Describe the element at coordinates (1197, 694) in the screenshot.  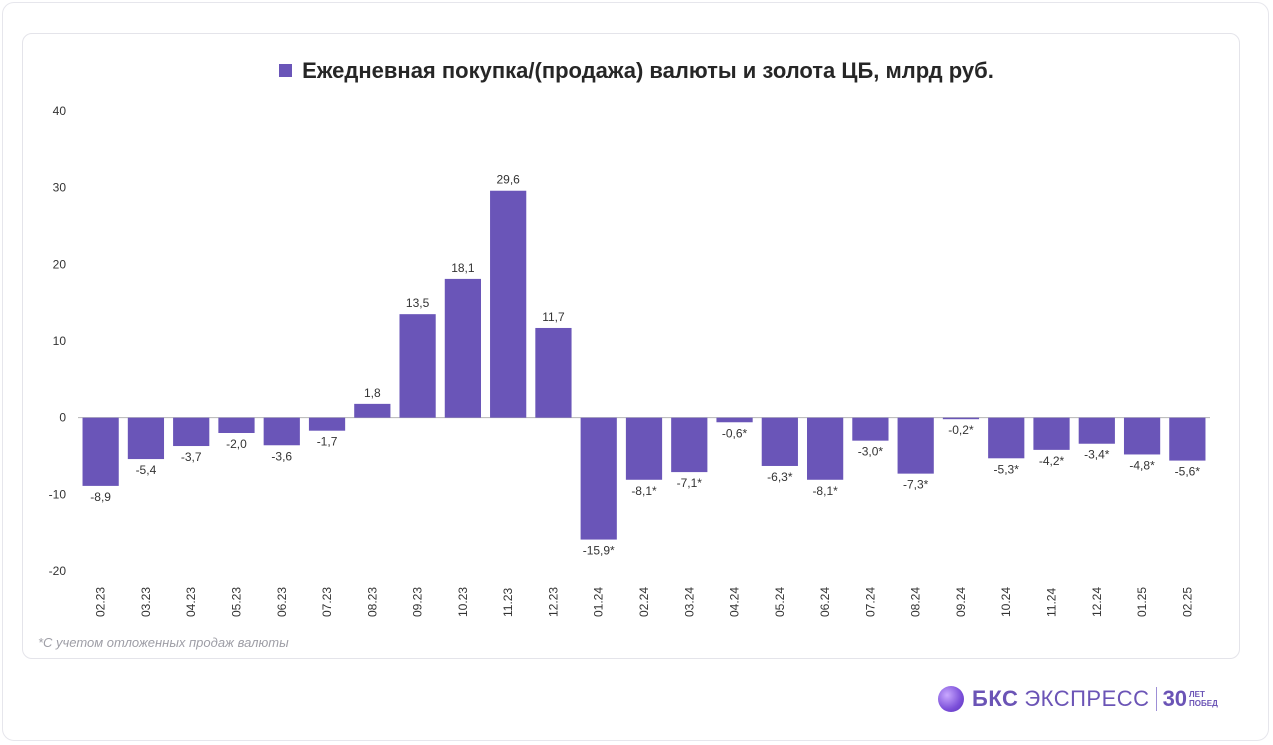
I see `anniversary-line1: ЛЕТ` at that location.